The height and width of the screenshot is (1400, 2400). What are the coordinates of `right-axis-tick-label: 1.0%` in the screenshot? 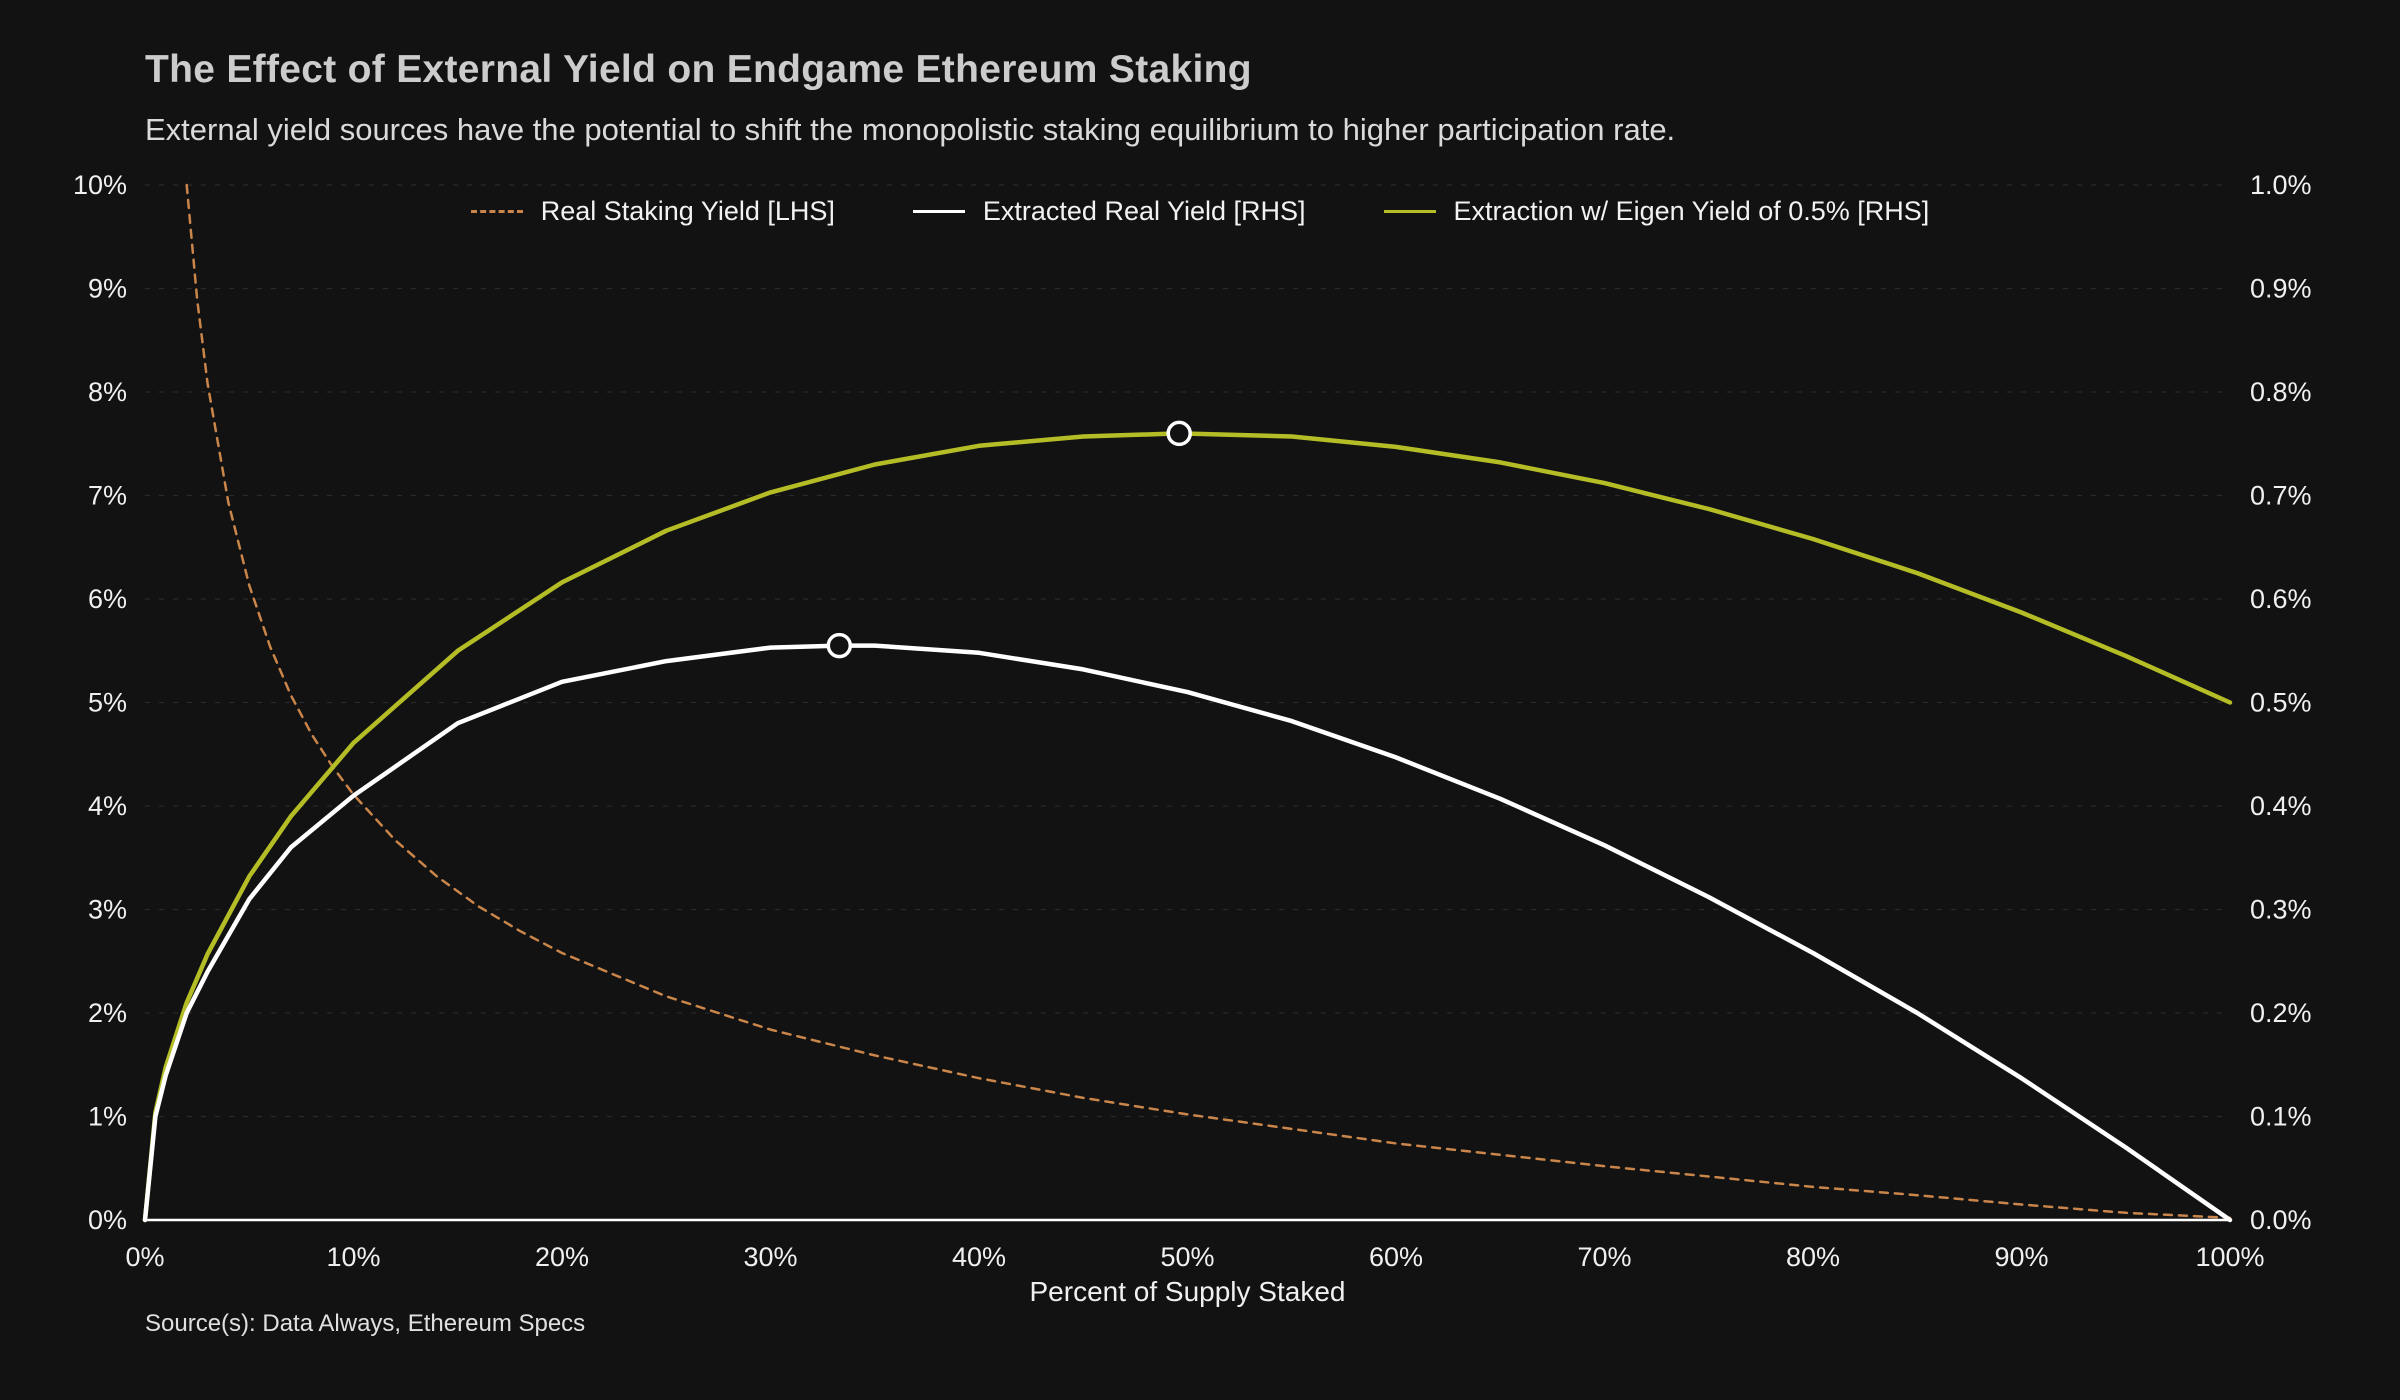 It's located at (2281, 185).